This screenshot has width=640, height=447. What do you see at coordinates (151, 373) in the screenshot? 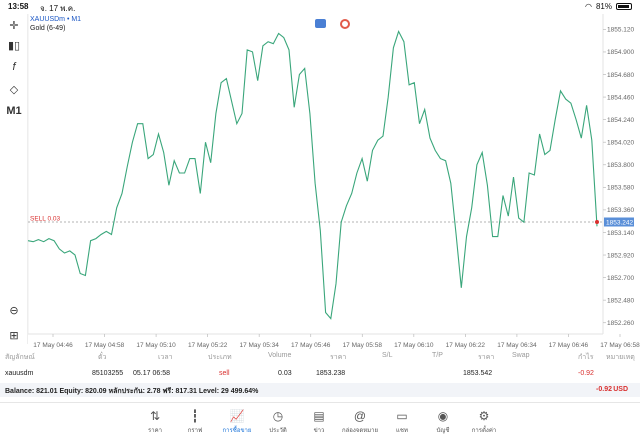
I see `row-time: 05.17 06:58` at bounding box center [151, 373].